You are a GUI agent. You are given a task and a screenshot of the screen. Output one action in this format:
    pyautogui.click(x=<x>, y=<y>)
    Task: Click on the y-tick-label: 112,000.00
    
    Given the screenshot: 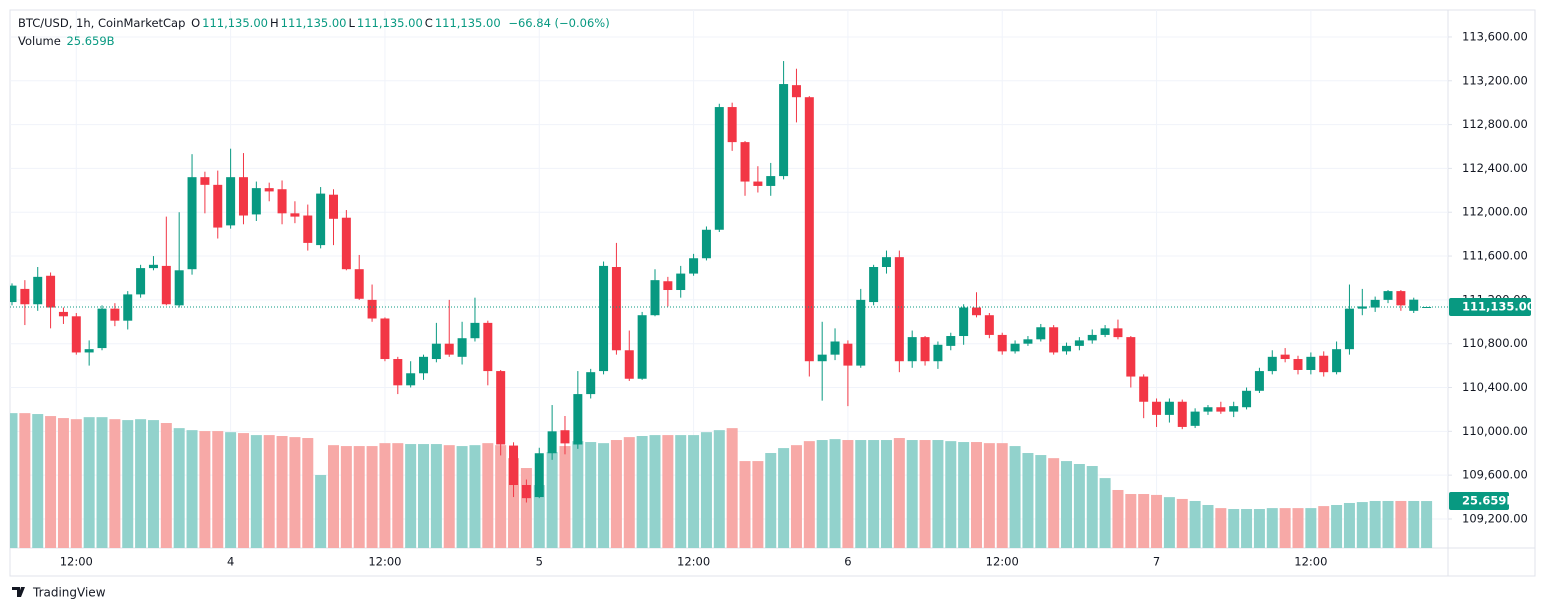 What is the action you would take?
    pyautogui.click(x=1495, y=212)
    